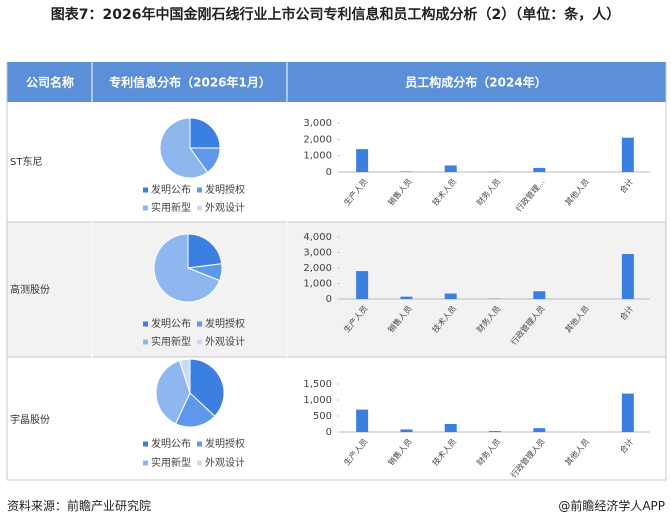  I want to click on source: 资料来源：前瞻产业研究院, so click(79, 506).